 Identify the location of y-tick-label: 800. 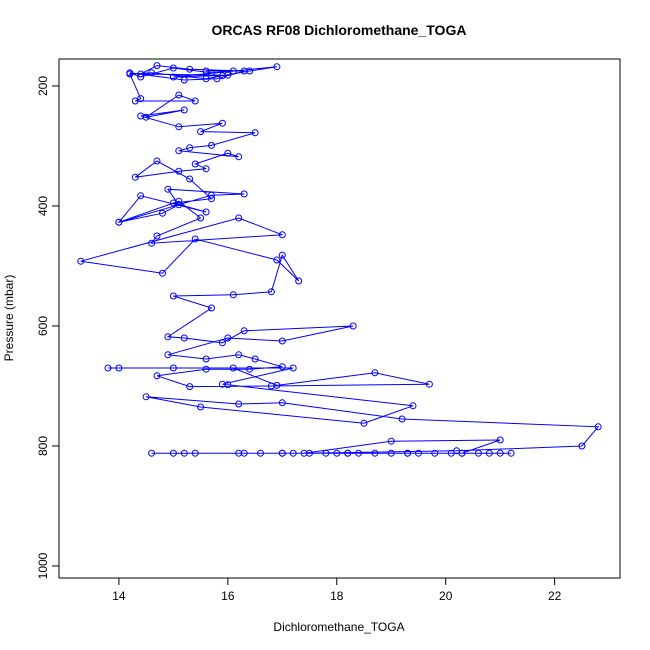
(43, 446).